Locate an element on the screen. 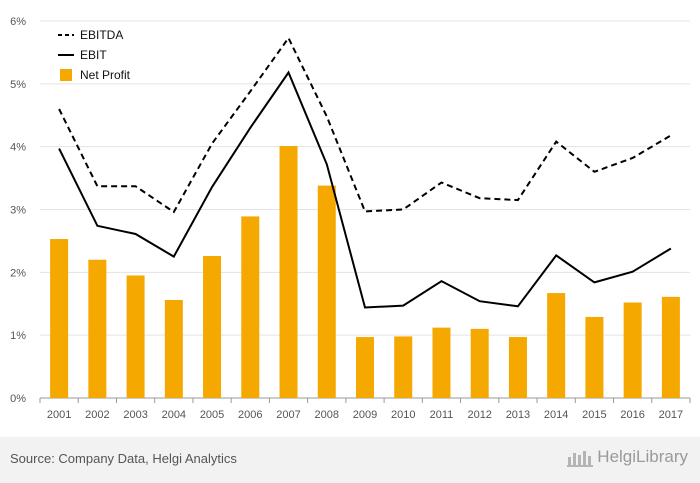 The height and width of the screenshot is (483, 700). brand-logo: HelgiLibrary is located at coordinates (627, 457).